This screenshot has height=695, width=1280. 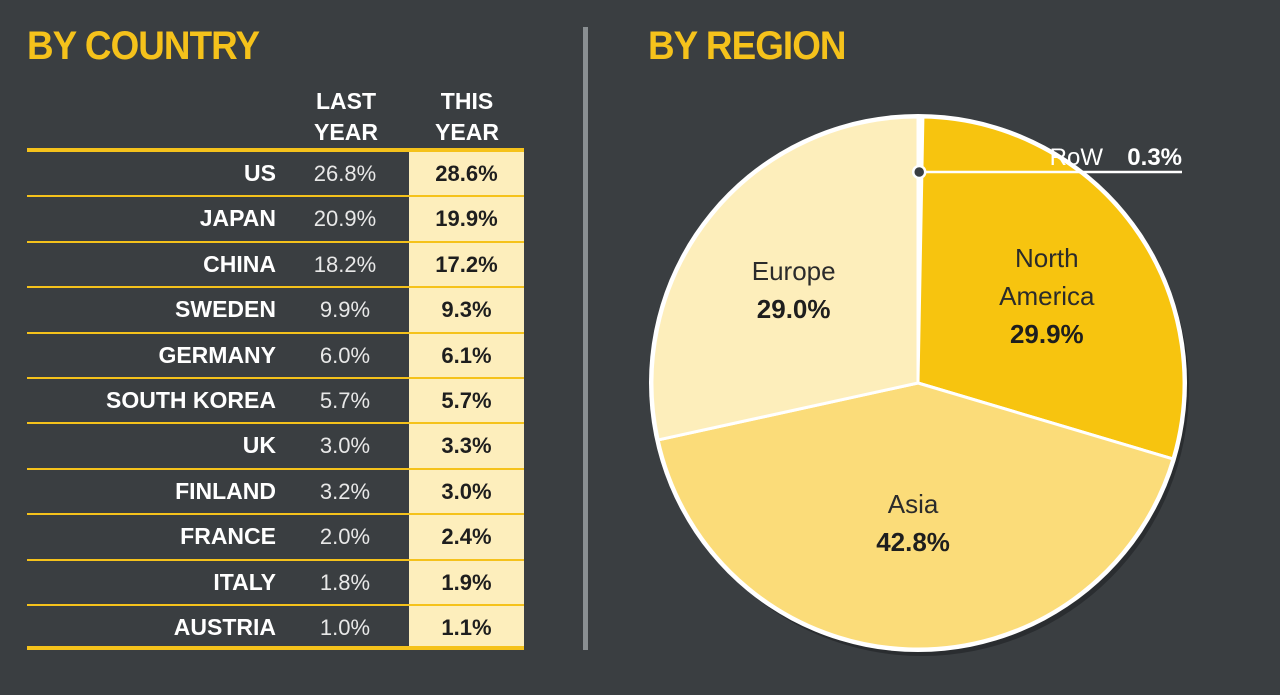 I want to click on table-row: AUSTRIA 1.0% 1.1%, so click(x=275, y=627).